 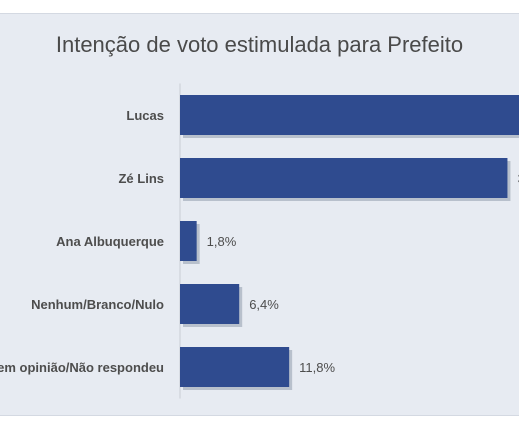 I want to click on value-label: 35,4%, so click(x=518, y=178).